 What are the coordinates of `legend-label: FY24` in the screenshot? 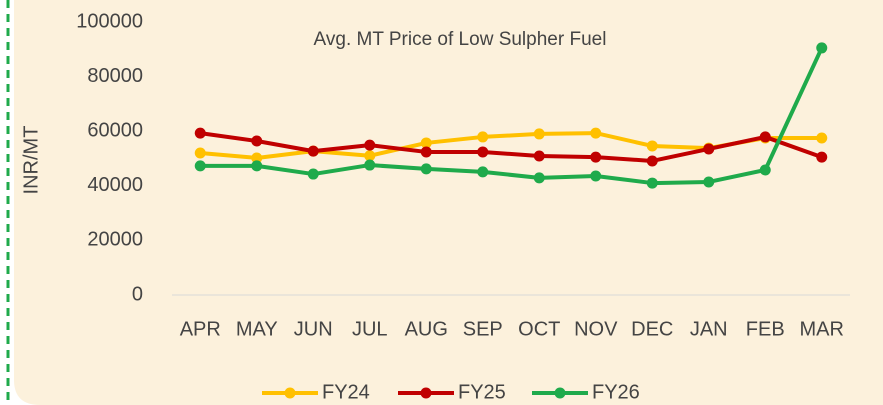 It's located at (346, 392).